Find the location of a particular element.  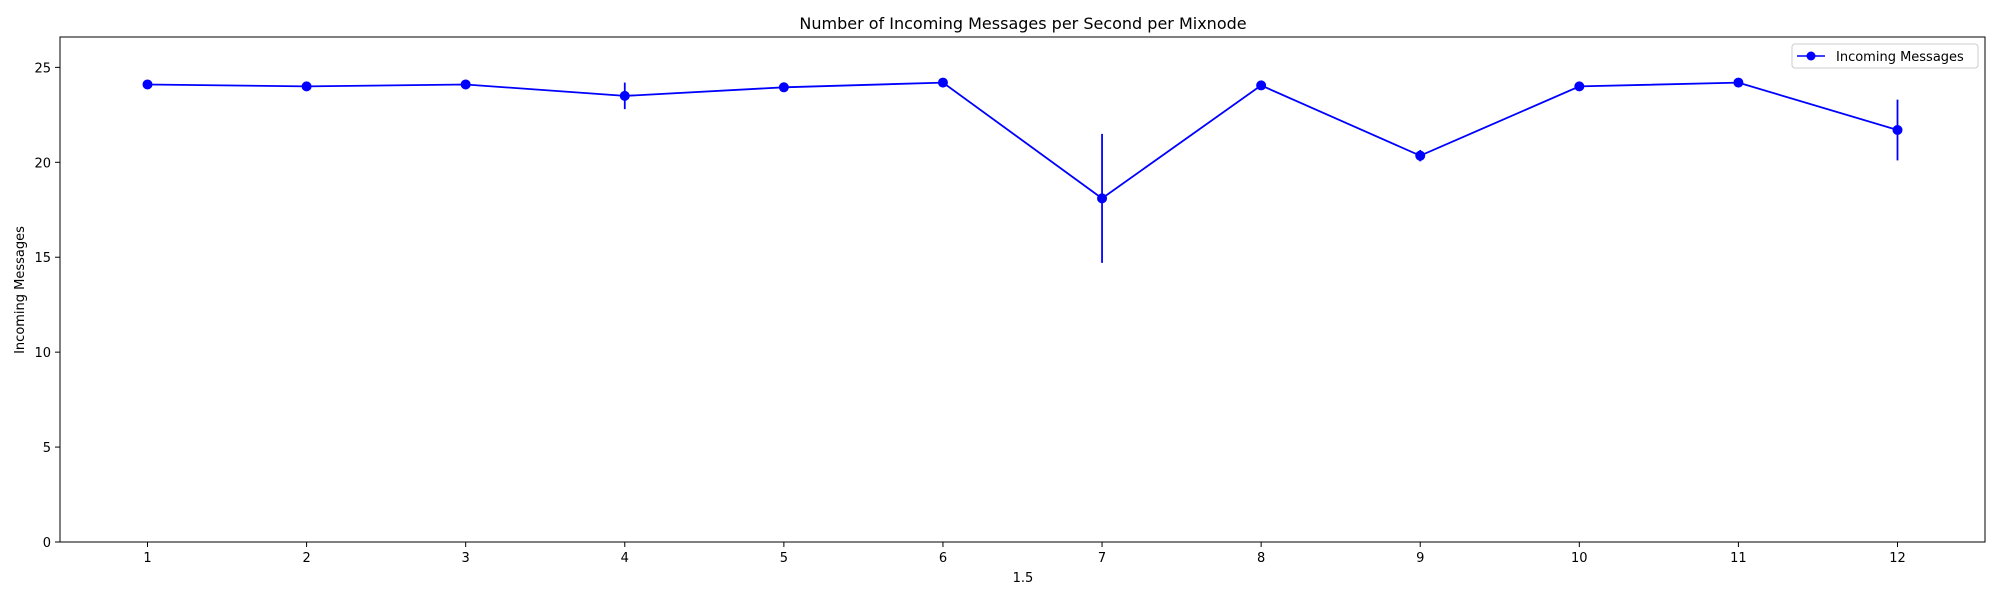

x-tick-label: 9 is located at coordinates (1420, 558).